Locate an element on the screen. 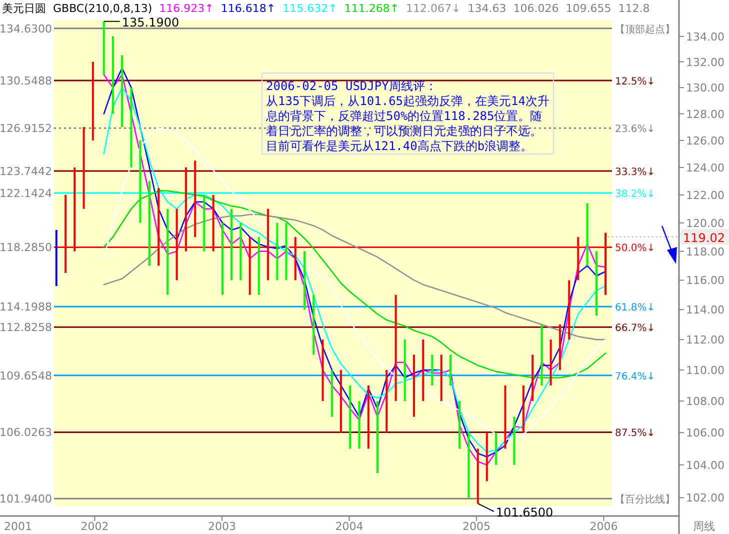 The height and width of the screenshot is (534, 729). ref-line-label: 12.5%↓ is located at coordinates (635, 82).